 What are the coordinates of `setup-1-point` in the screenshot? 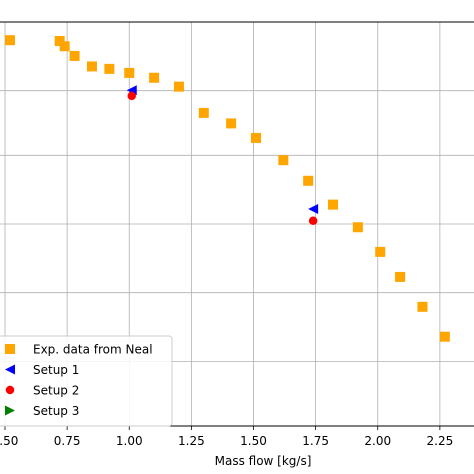 It's located at (313, 209).